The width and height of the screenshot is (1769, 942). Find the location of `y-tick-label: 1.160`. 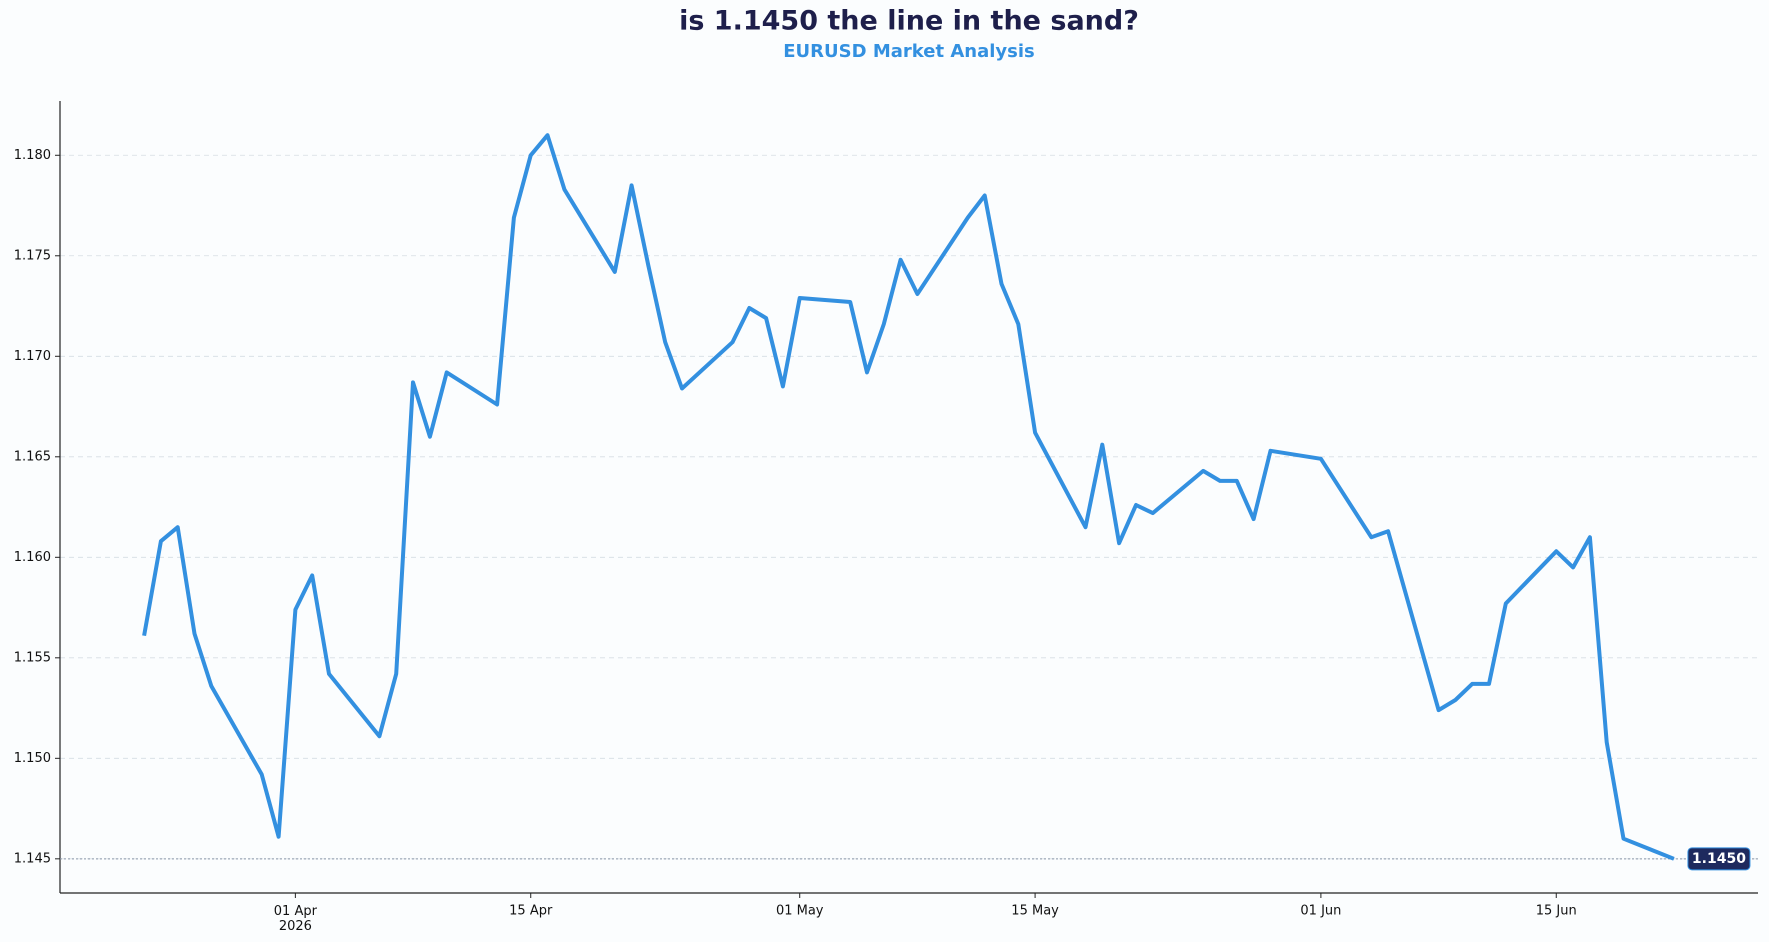

y-tick-label: 1.160 is located at coordinates (32, 557).